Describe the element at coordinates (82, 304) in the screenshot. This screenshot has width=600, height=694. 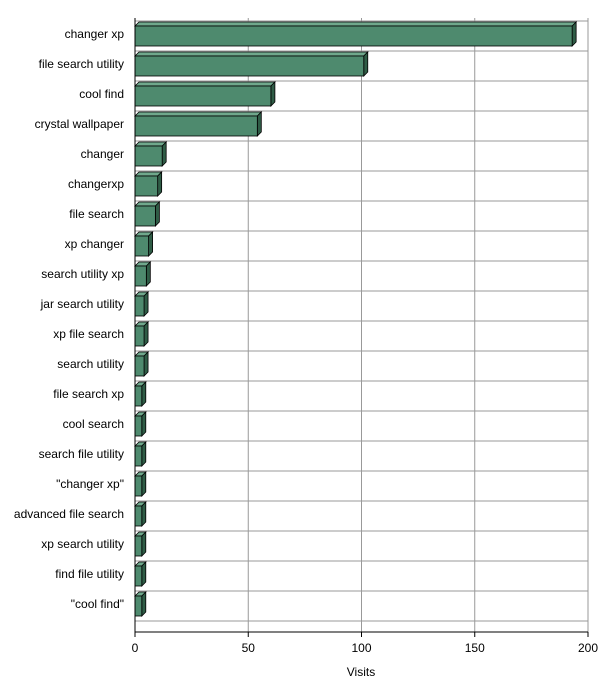
I see `category-label: jar search utility` at that location.